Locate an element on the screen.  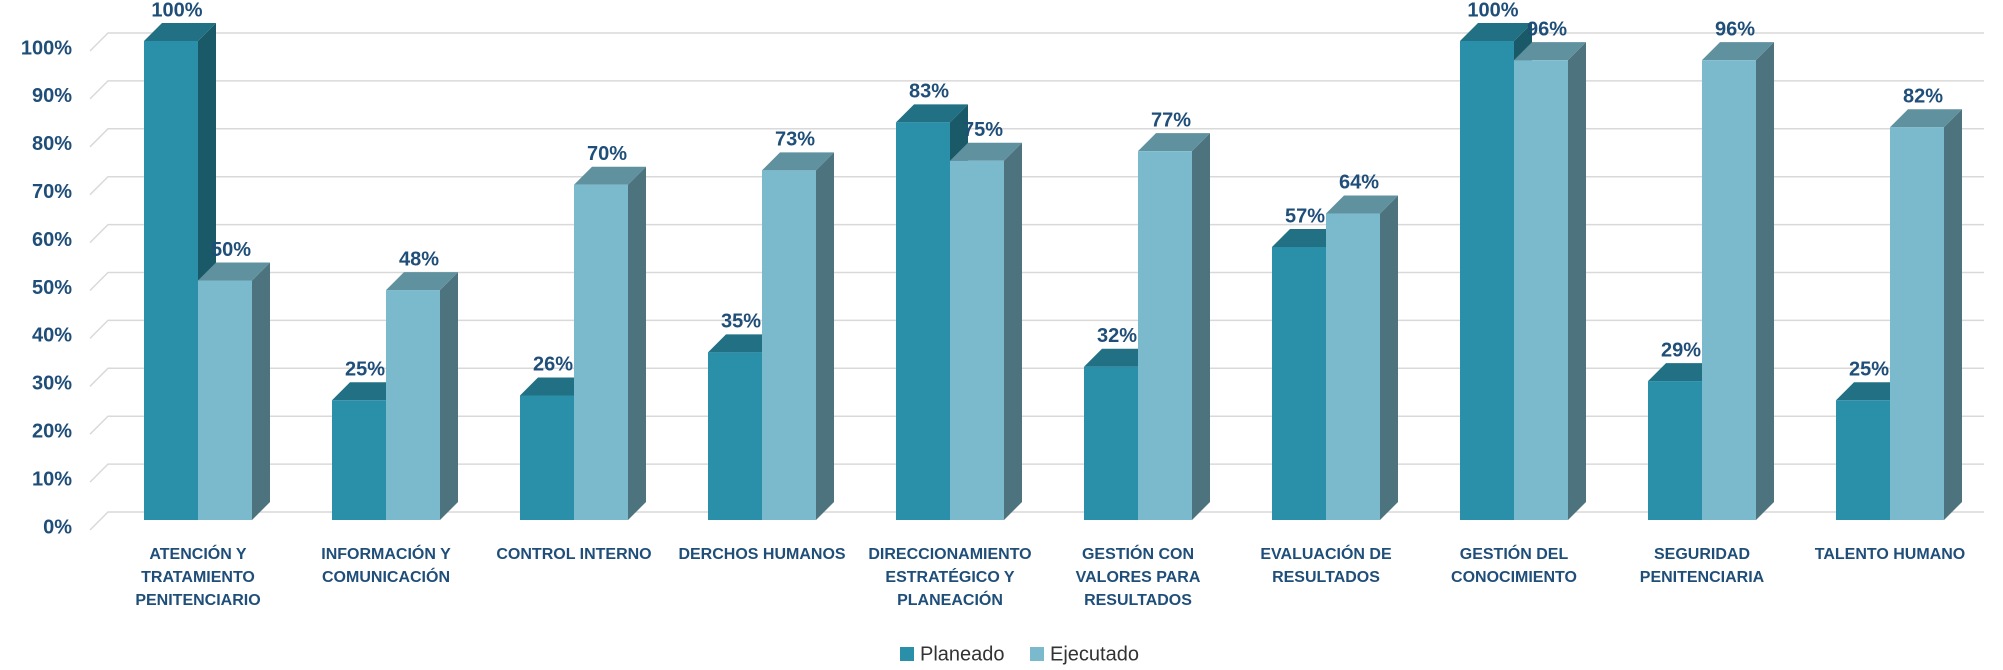
data-label: 32% is located at coordinates (1117, 336).